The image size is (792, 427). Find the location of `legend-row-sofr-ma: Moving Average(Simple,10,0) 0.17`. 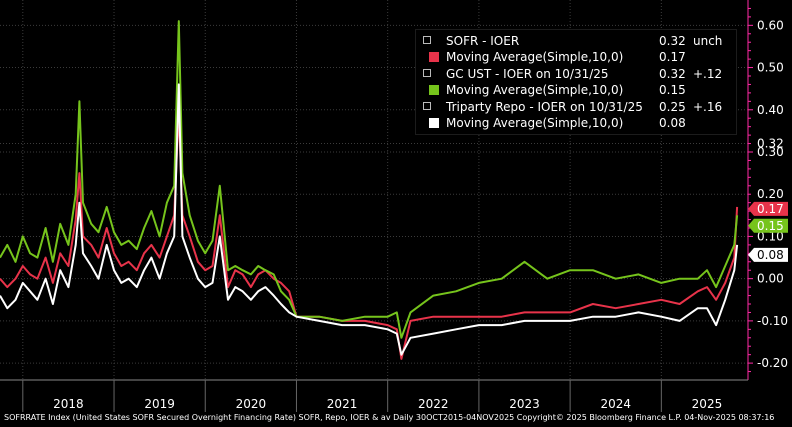

legend-row-sofr-ma: Moving Average(Simple,10,0) 0.17 is located at coordinates (576, 57).